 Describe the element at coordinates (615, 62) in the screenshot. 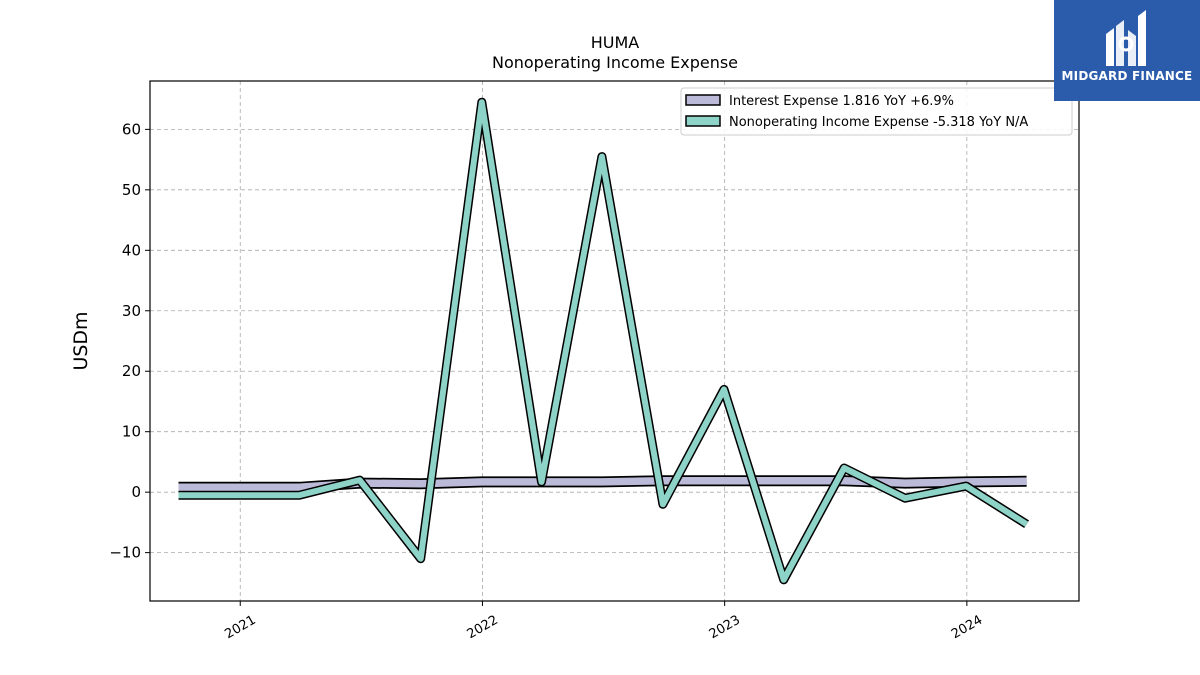

I see `chart-subtitle: Nonoperating Income Expense` at that location.